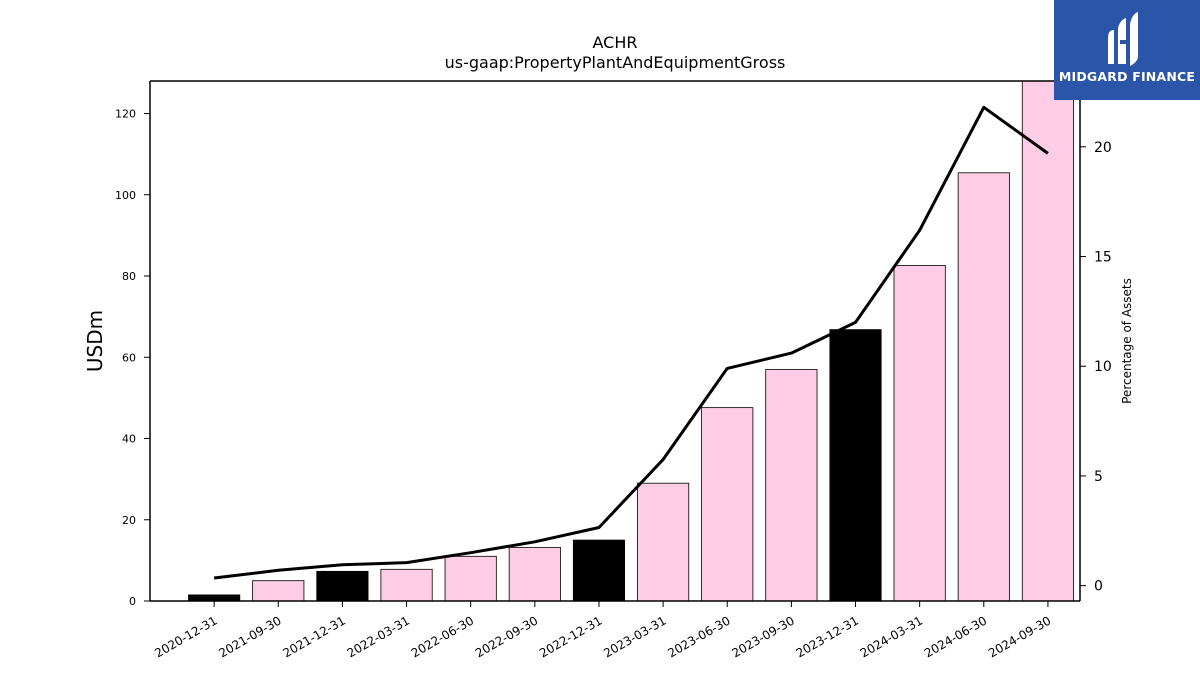 The width and height of the screenshot is (1200, 675). I want to click on y-tick-label: 120, so click(125, 114).